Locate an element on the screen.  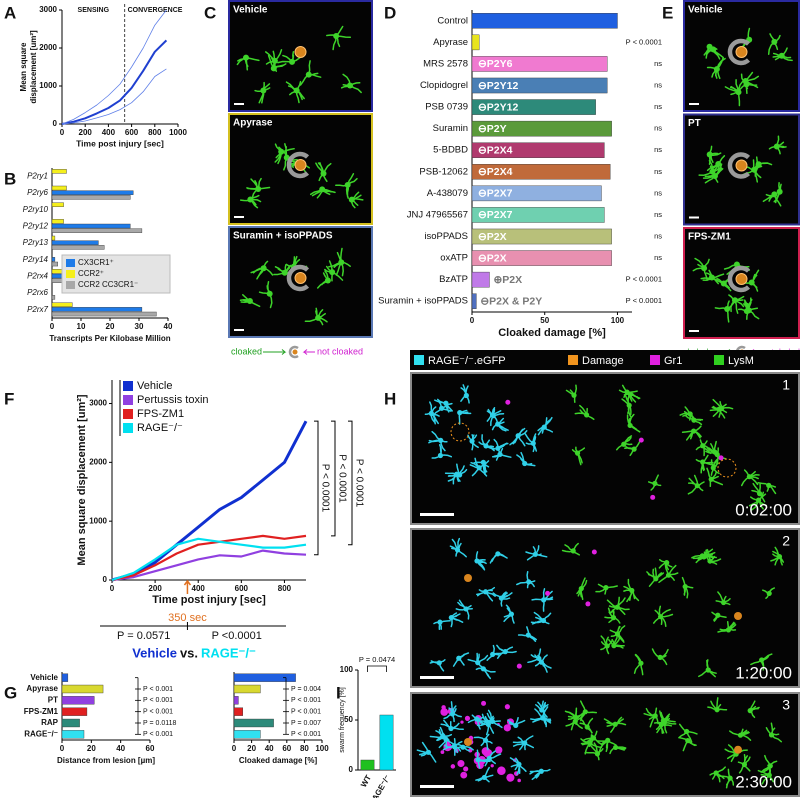
y-axis-label: swarm frequency [%] is located at coordinates (342, 719).